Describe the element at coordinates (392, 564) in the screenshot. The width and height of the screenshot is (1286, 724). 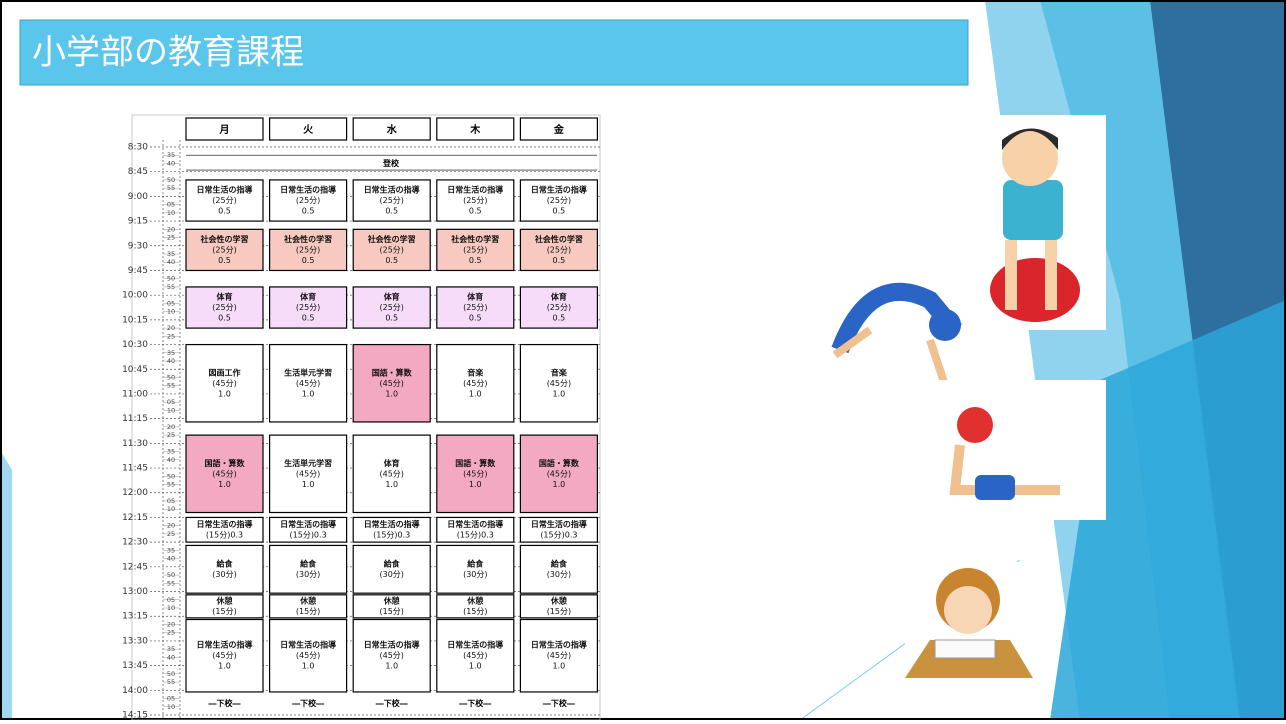
I see `lesson-text: 給食` at that location.